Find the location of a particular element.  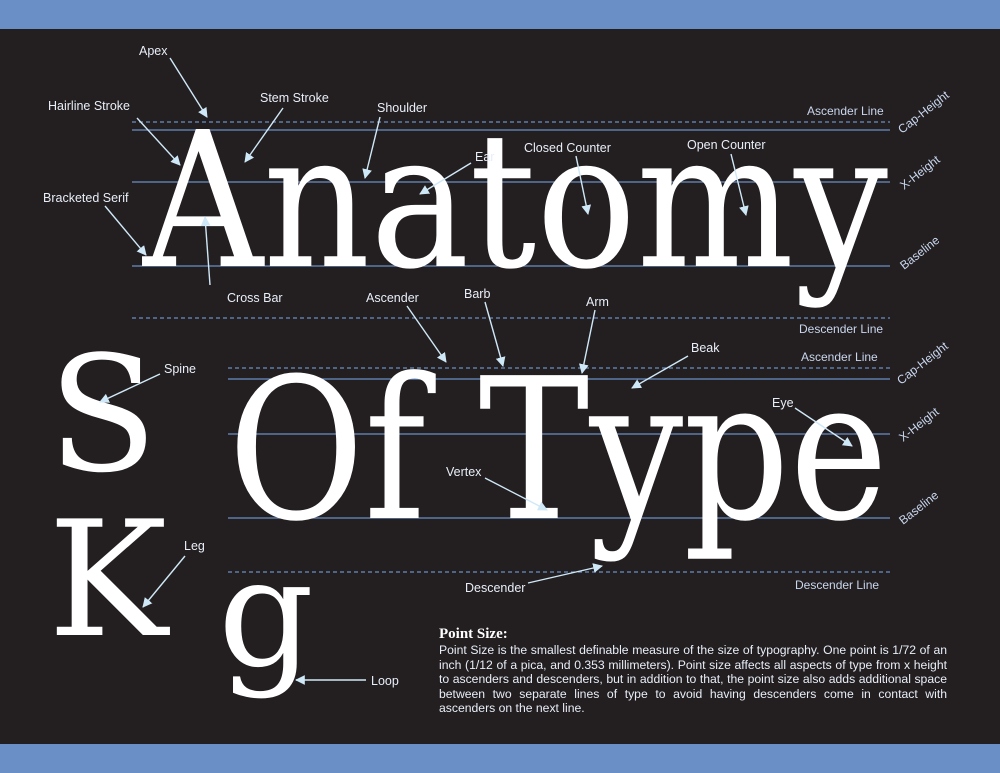

label-closed-counter: Closed Counter is located at coordinates (567, 148).